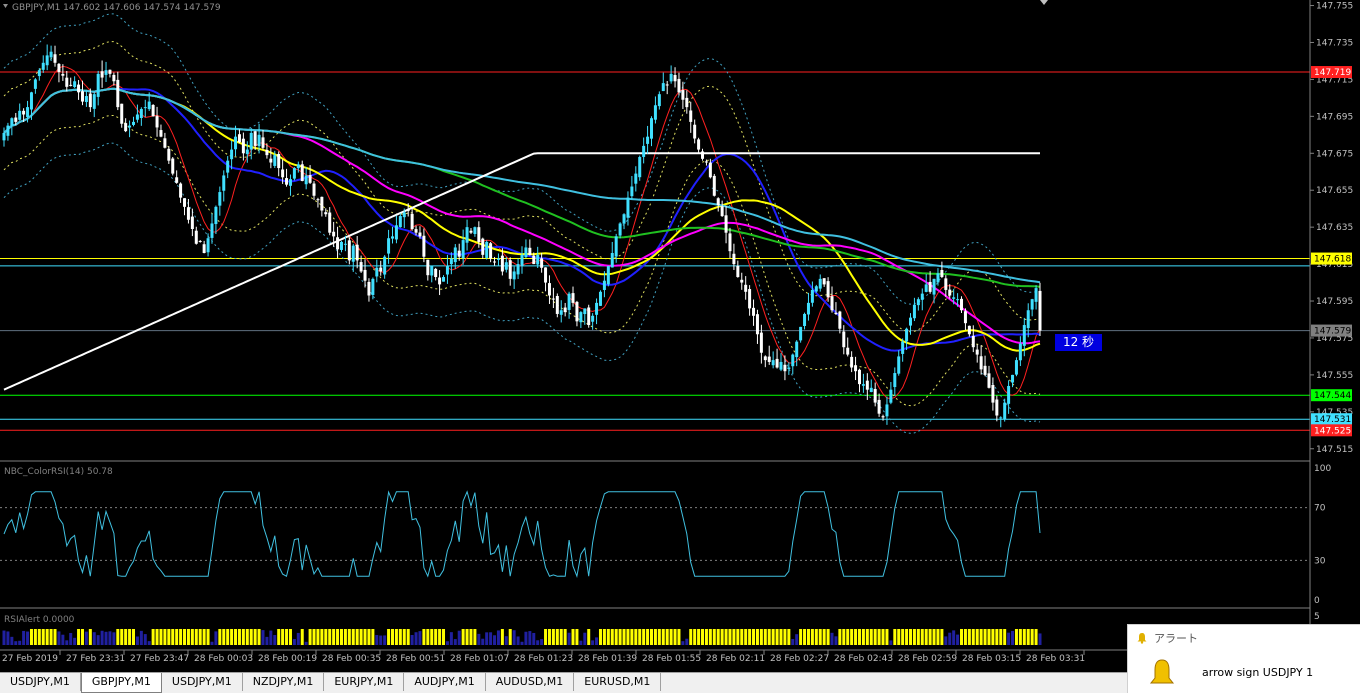 This screenshot has width=1360, height=693. What do you see at coordinates (530, 682) in the screenshot?
I see `symbol-tab-6: AUDUSD,M1` at bounding box center [530, 682].